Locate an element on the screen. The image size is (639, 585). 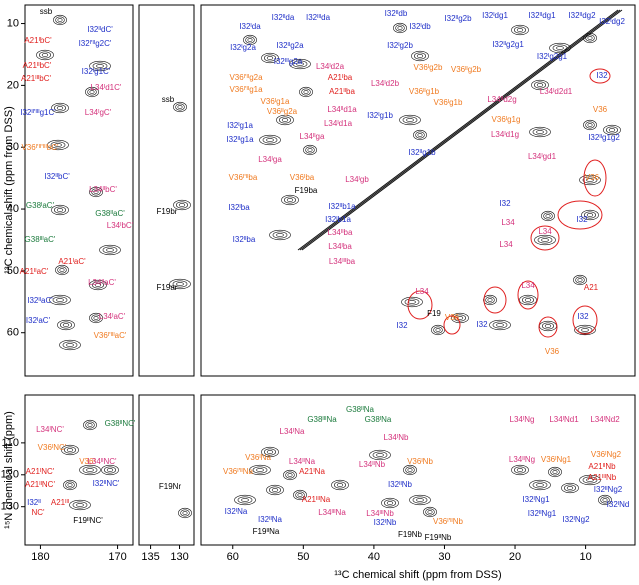
peak-label: G38ᴵᴵᴵNa is located at coordinates (322, 419).